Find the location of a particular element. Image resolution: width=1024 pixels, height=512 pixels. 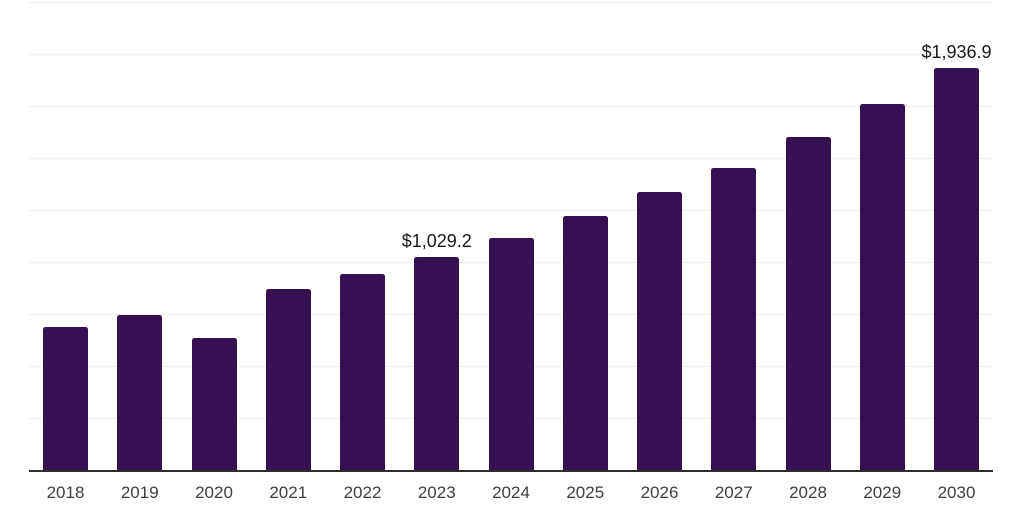

bar-value-label: $1,936.9 is located at coordinates (956, 52).